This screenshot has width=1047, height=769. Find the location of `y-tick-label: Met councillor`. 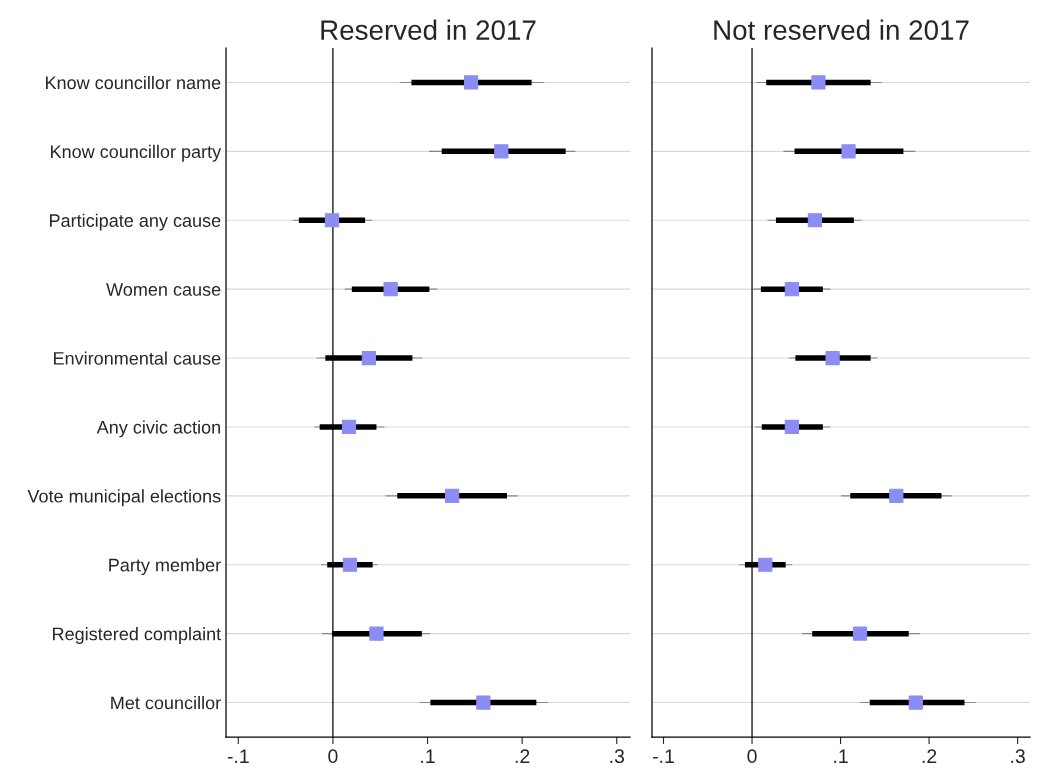

y-tick-label: Met councillor is located at coordinates (166, 703).